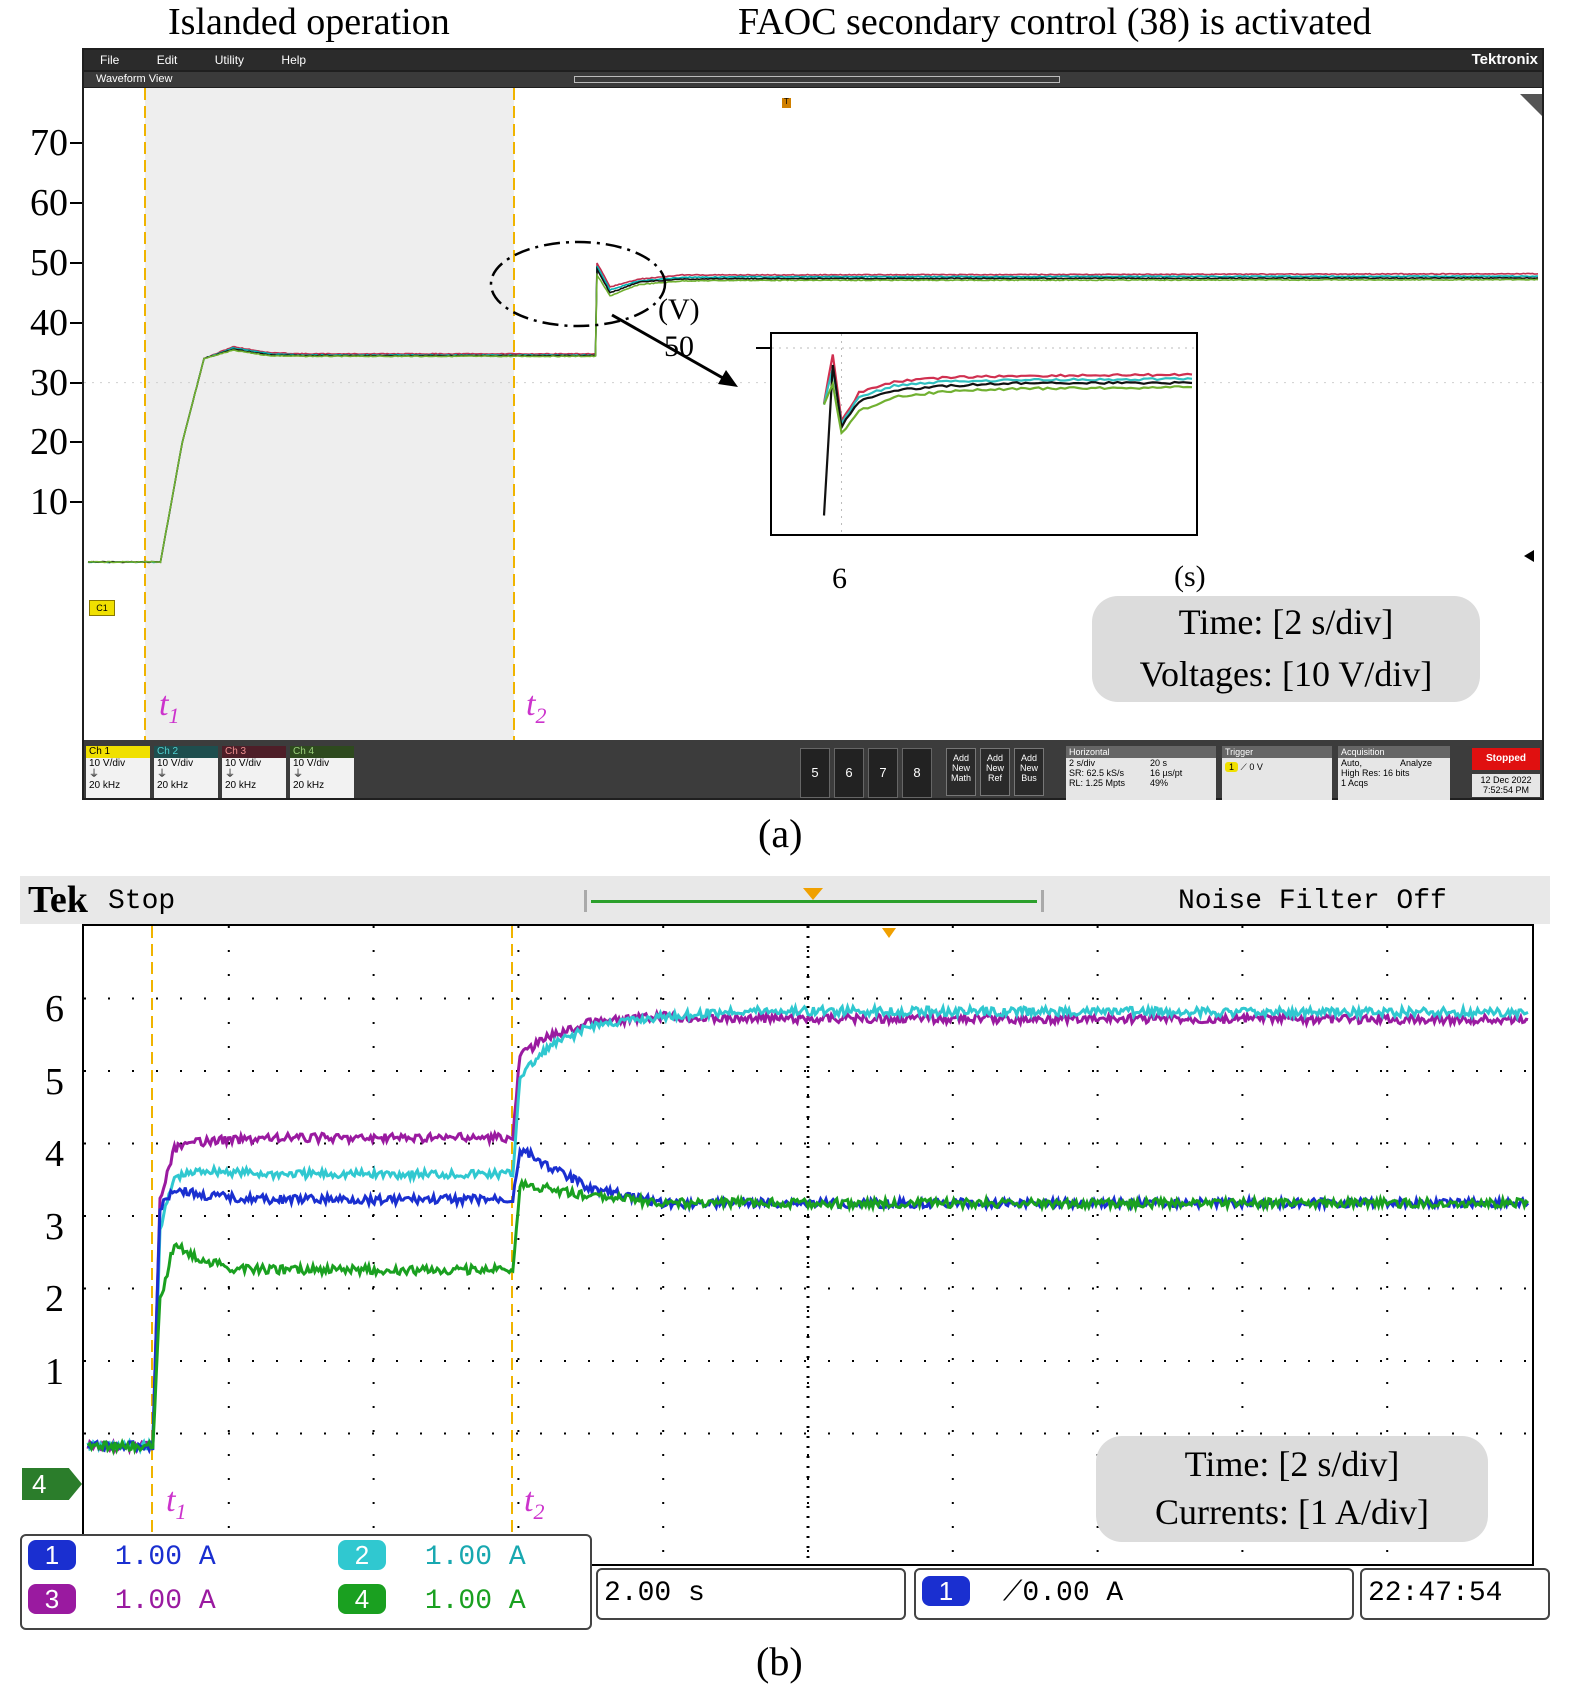  Describe the element at coordinates (1286, 649) in the screenshot. I see `annotation-a: Time: [2 s/div] Voltages: [10 V/div]` at that location.